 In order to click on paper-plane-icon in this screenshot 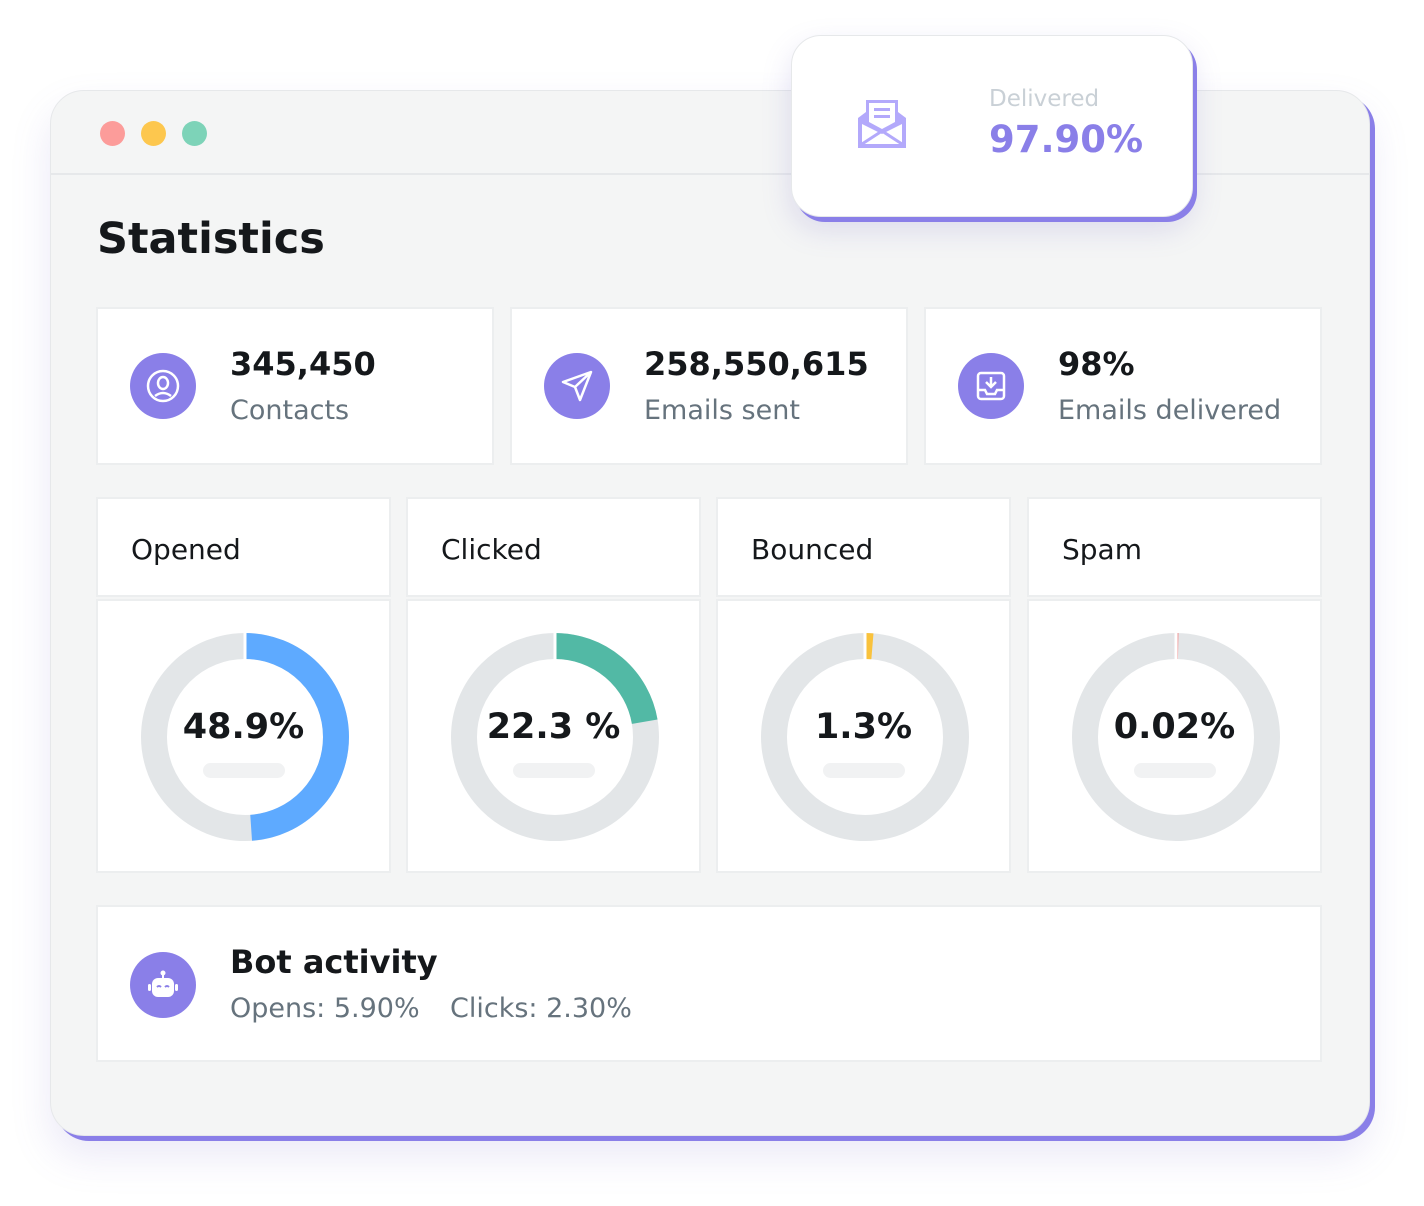, I will do `click(577, 386)`.